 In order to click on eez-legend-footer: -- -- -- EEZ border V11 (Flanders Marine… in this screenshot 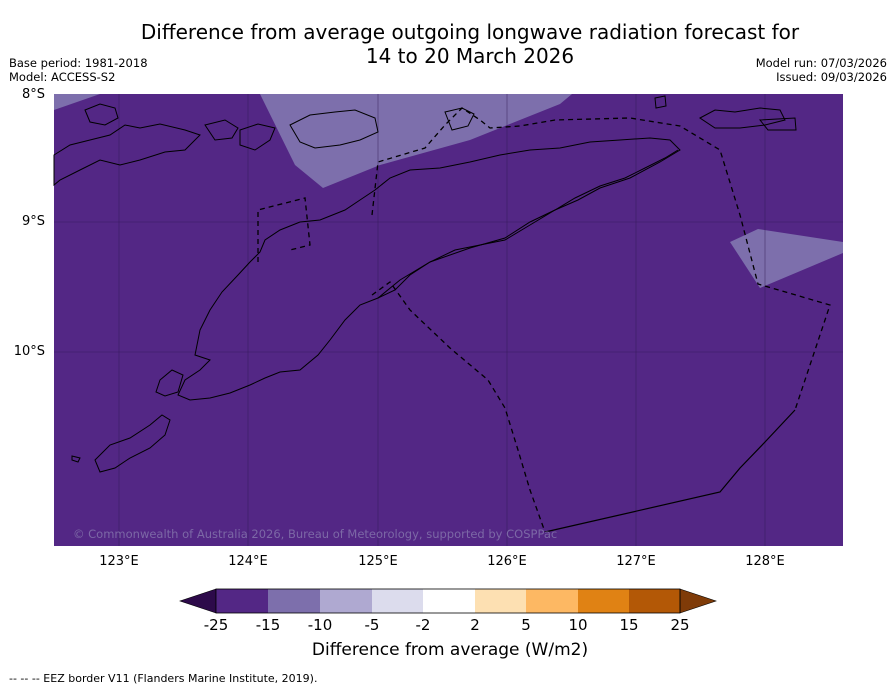, I will do `click(163, 678)`.